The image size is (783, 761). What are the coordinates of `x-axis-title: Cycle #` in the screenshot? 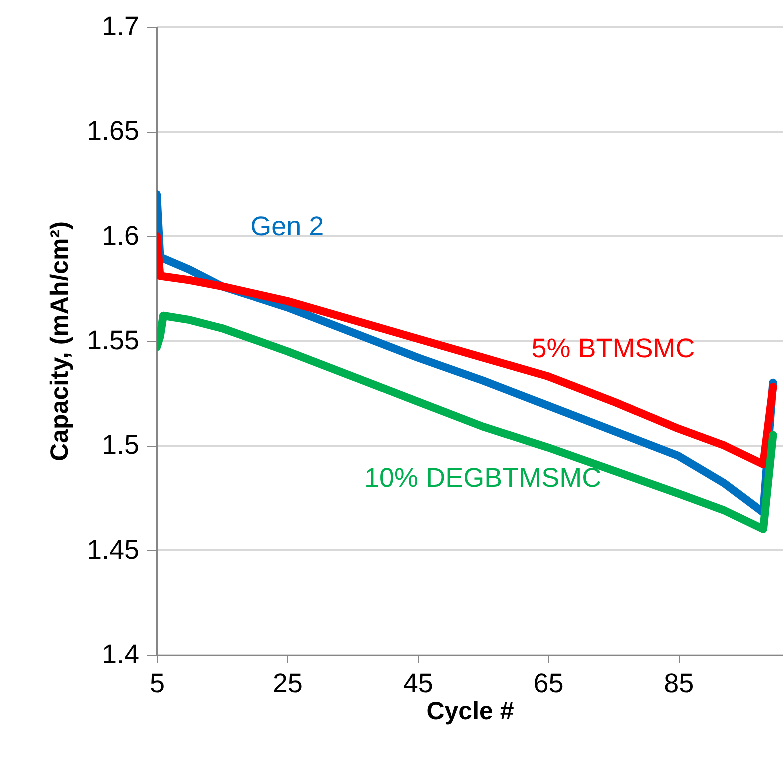 It's located at (470, 712).